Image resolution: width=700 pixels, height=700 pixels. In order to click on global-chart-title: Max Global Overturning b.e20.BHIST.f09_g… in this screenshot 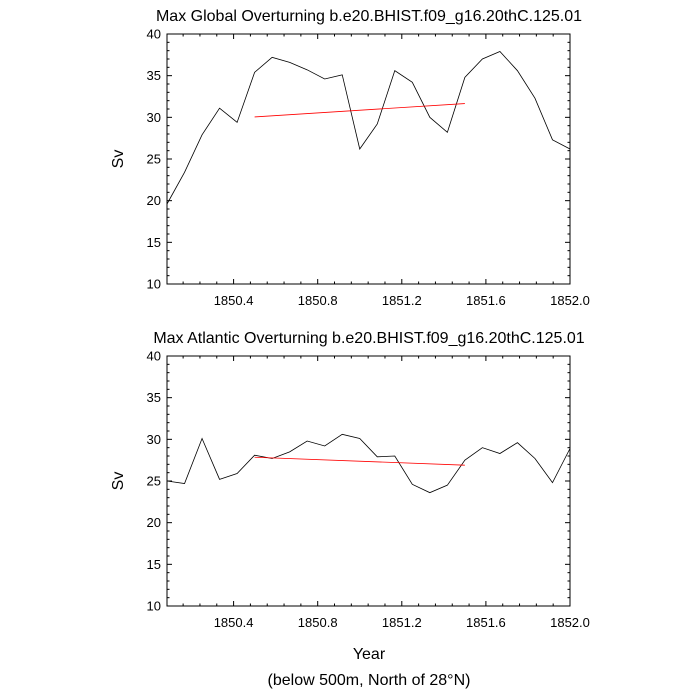, I will do `click(369, 16)`.